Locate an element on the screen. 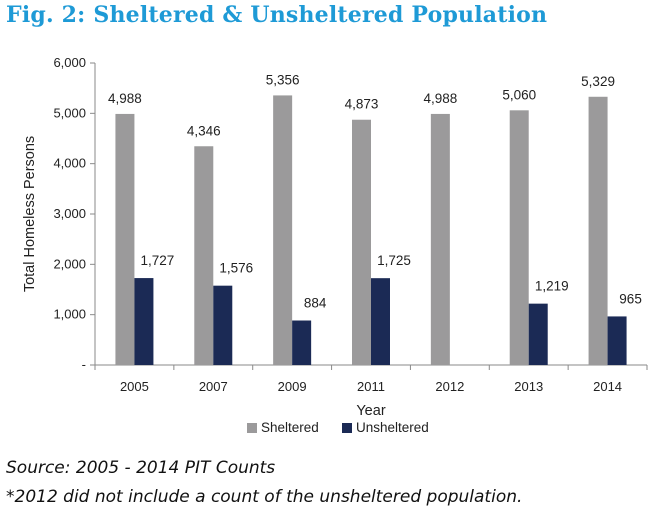 Image resolution: width=669 pixels, height=524 pixels. sheltered-data-label: 5,329 is located at coordinates (598, 81).